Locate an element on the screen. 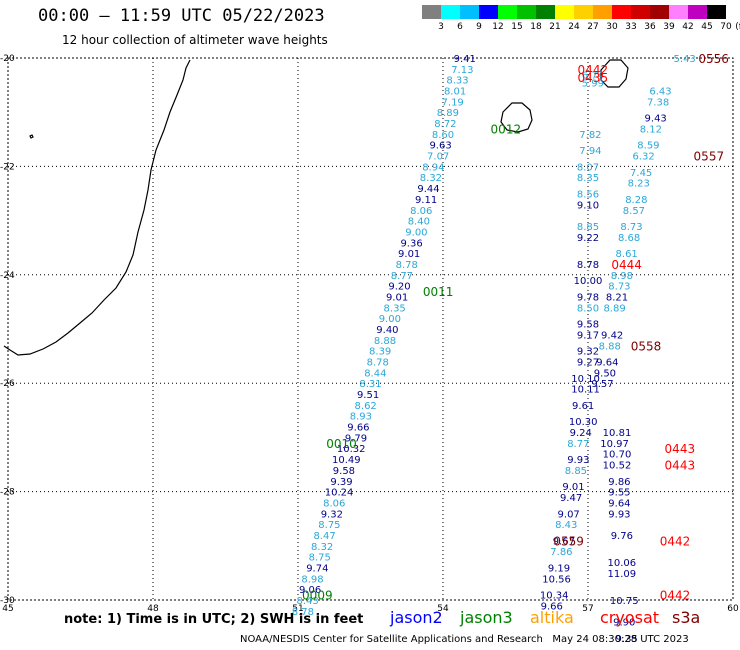  wave-height-value: 7.19 is located at coordinates (453, 102).